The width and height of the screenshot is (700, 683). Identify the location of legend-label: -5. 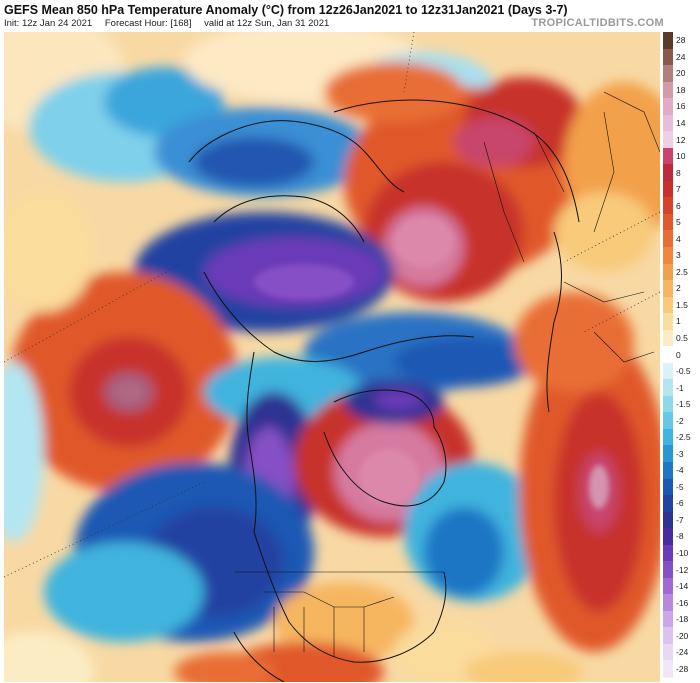
(680, 486).